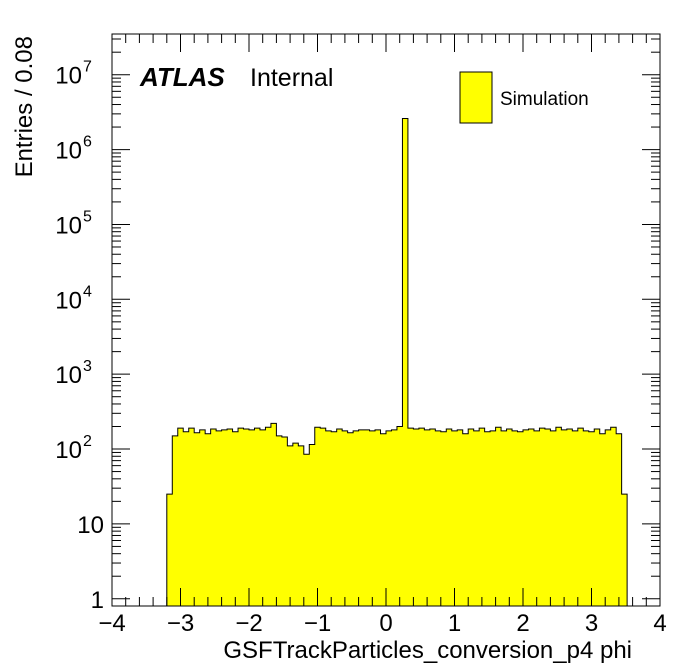 The width and height of the screenshot is (696, 672). I want to click on y-tick-exponent: 3, so click(87, 366).